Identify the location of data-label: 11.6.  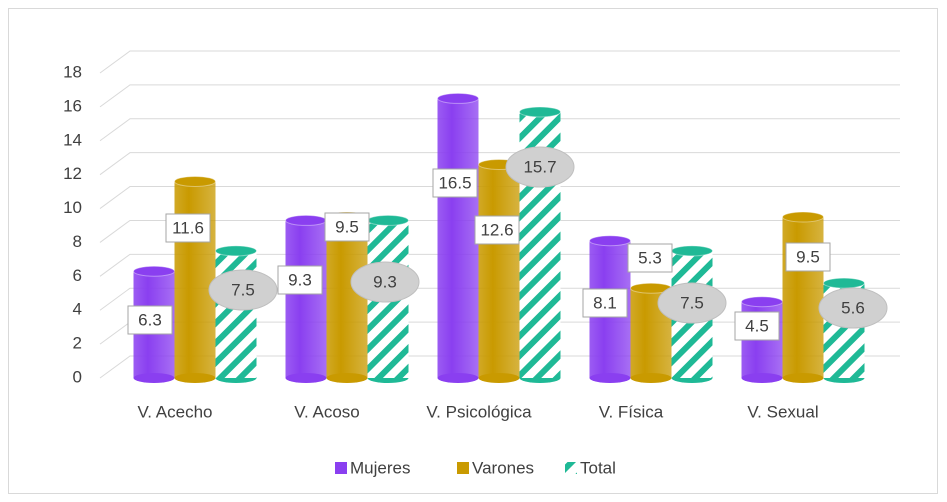
(188, 227).